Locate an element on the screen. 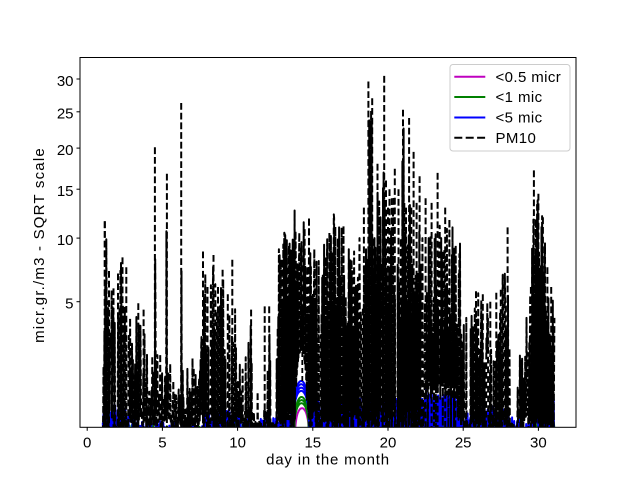 The image size is (640, 480). svg-text: PM10 is located at coordinates (516, 138).